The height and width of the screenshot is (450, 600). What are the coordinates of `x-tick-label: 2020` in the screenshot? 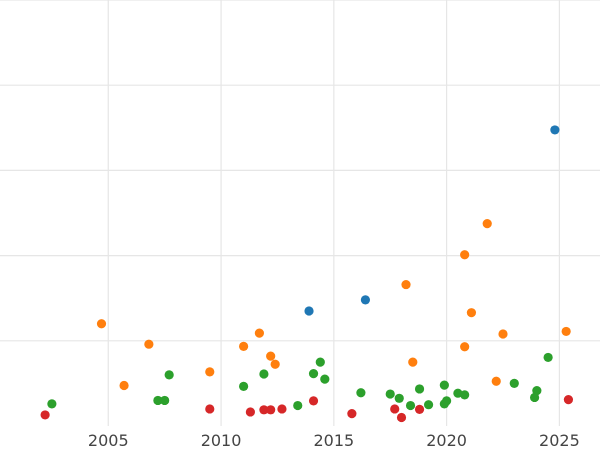 It's located at (446, 440).